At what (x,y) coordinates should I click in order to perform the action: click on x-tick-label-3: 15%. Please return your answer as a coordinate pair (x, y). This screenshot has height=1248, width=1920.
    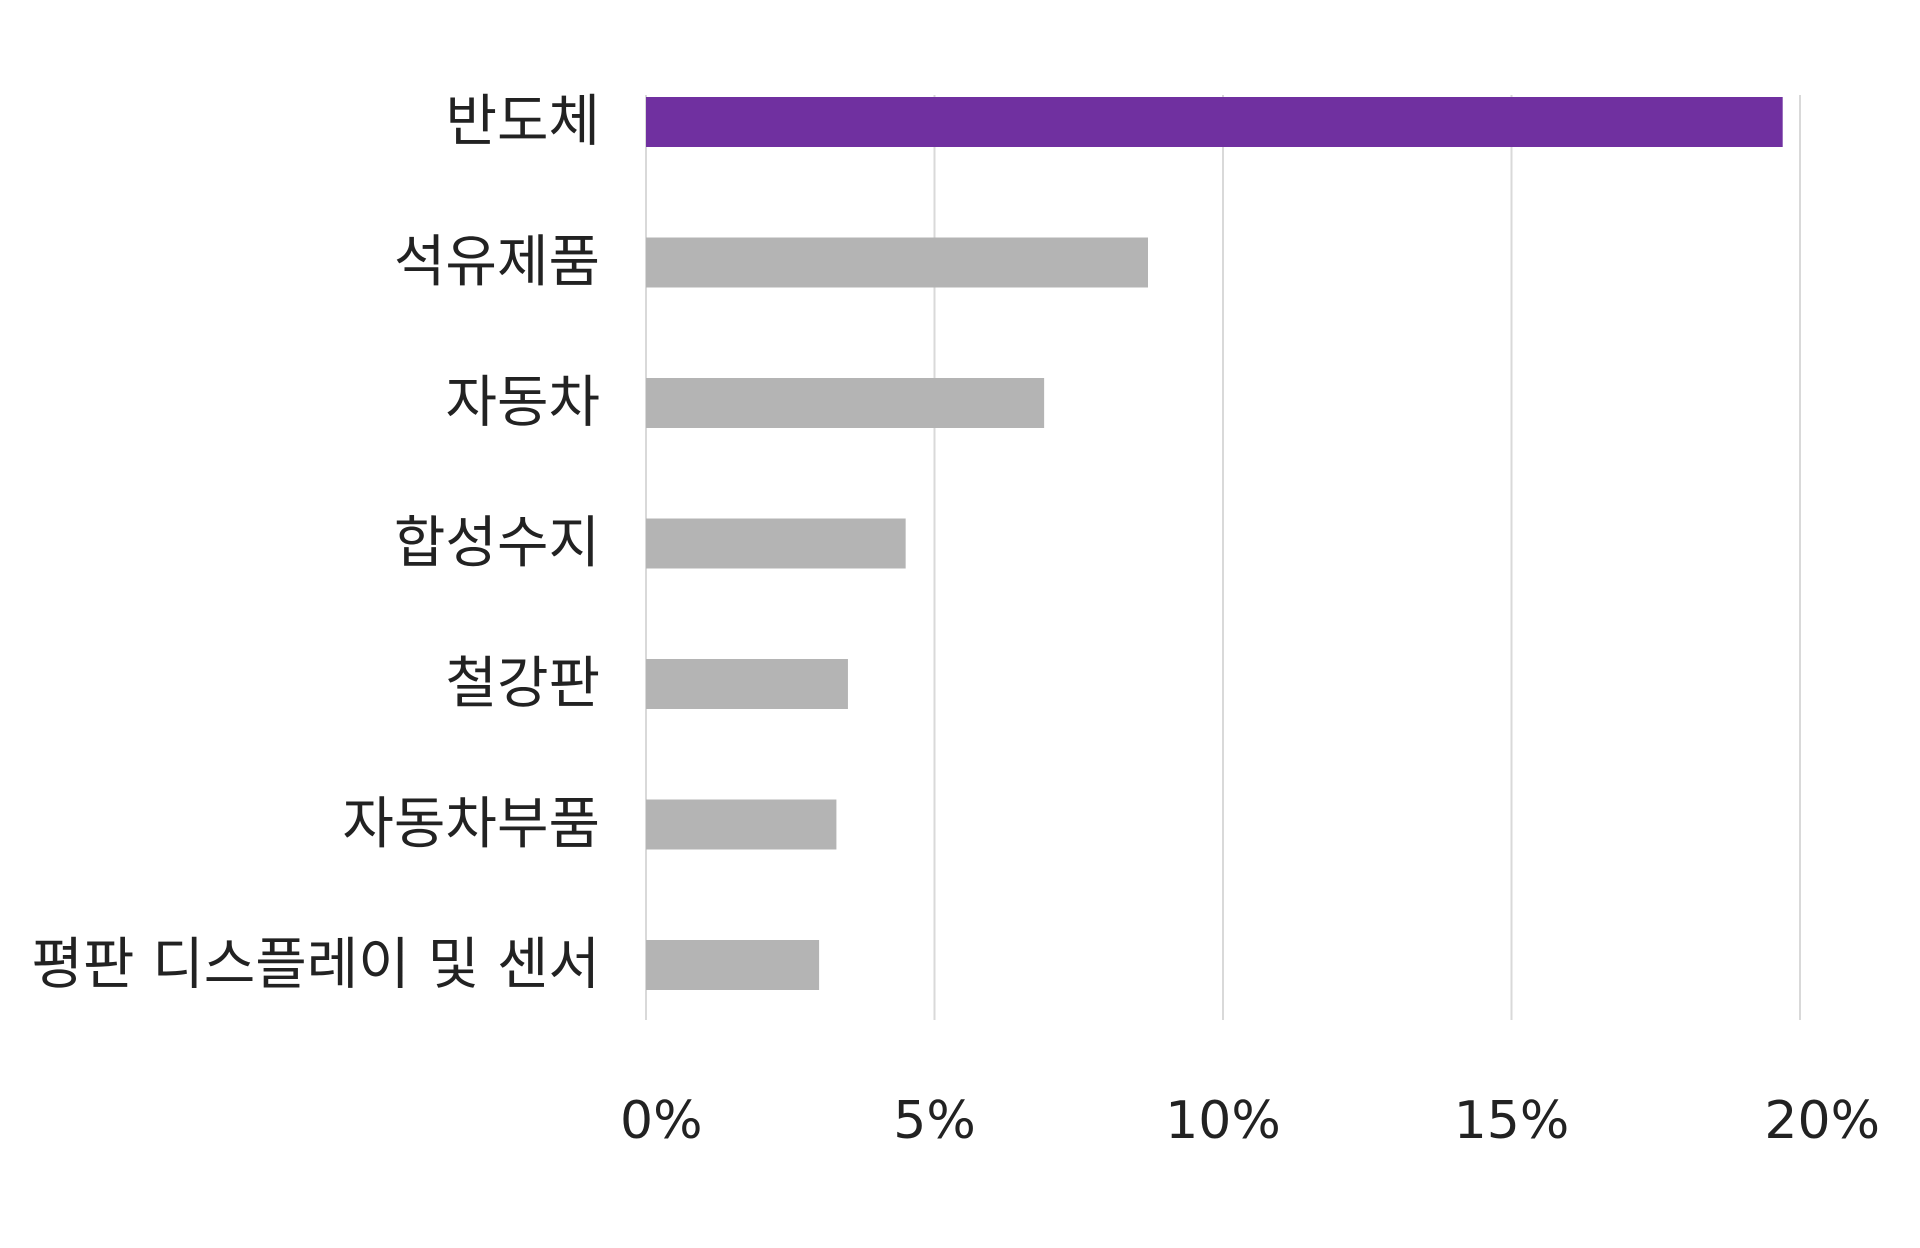
    Looking at the image, I should click on (1512, 1121).